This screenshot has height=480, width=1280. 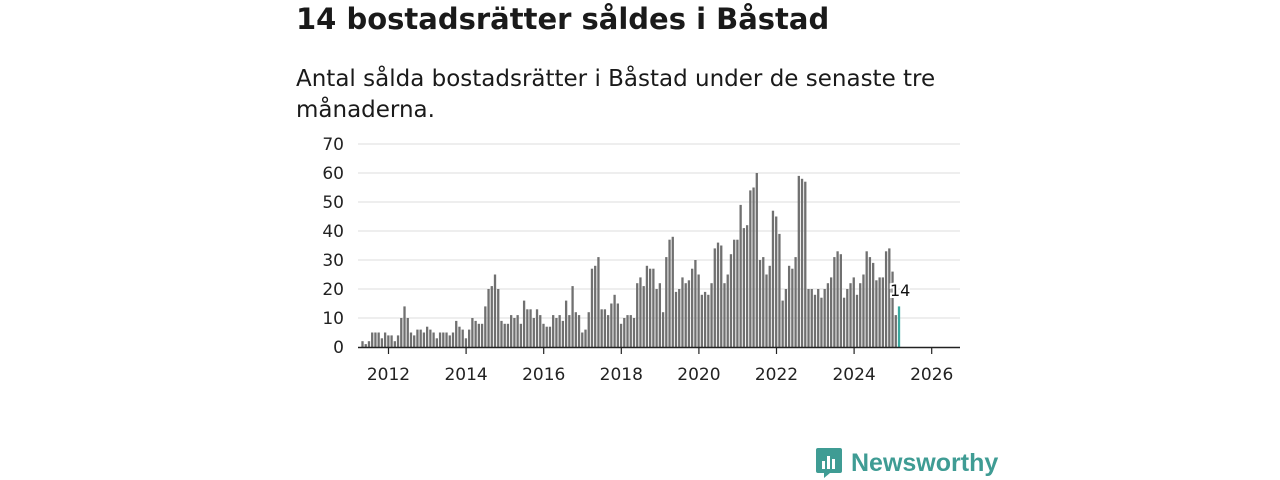 What do you see at coordinates (931, 375) in the screenshot?
I see `x-tick-label: 2026` at bounding box center [931, 375].